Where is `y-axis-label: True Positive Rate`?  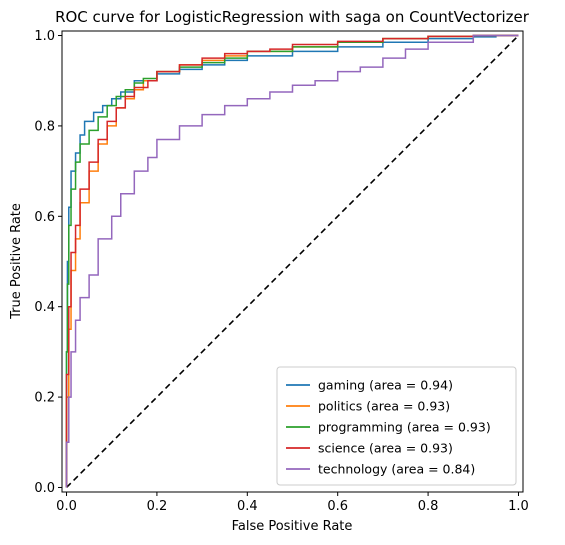
y-axis-label: True Positive Rate is located at coordinates (16, 261).